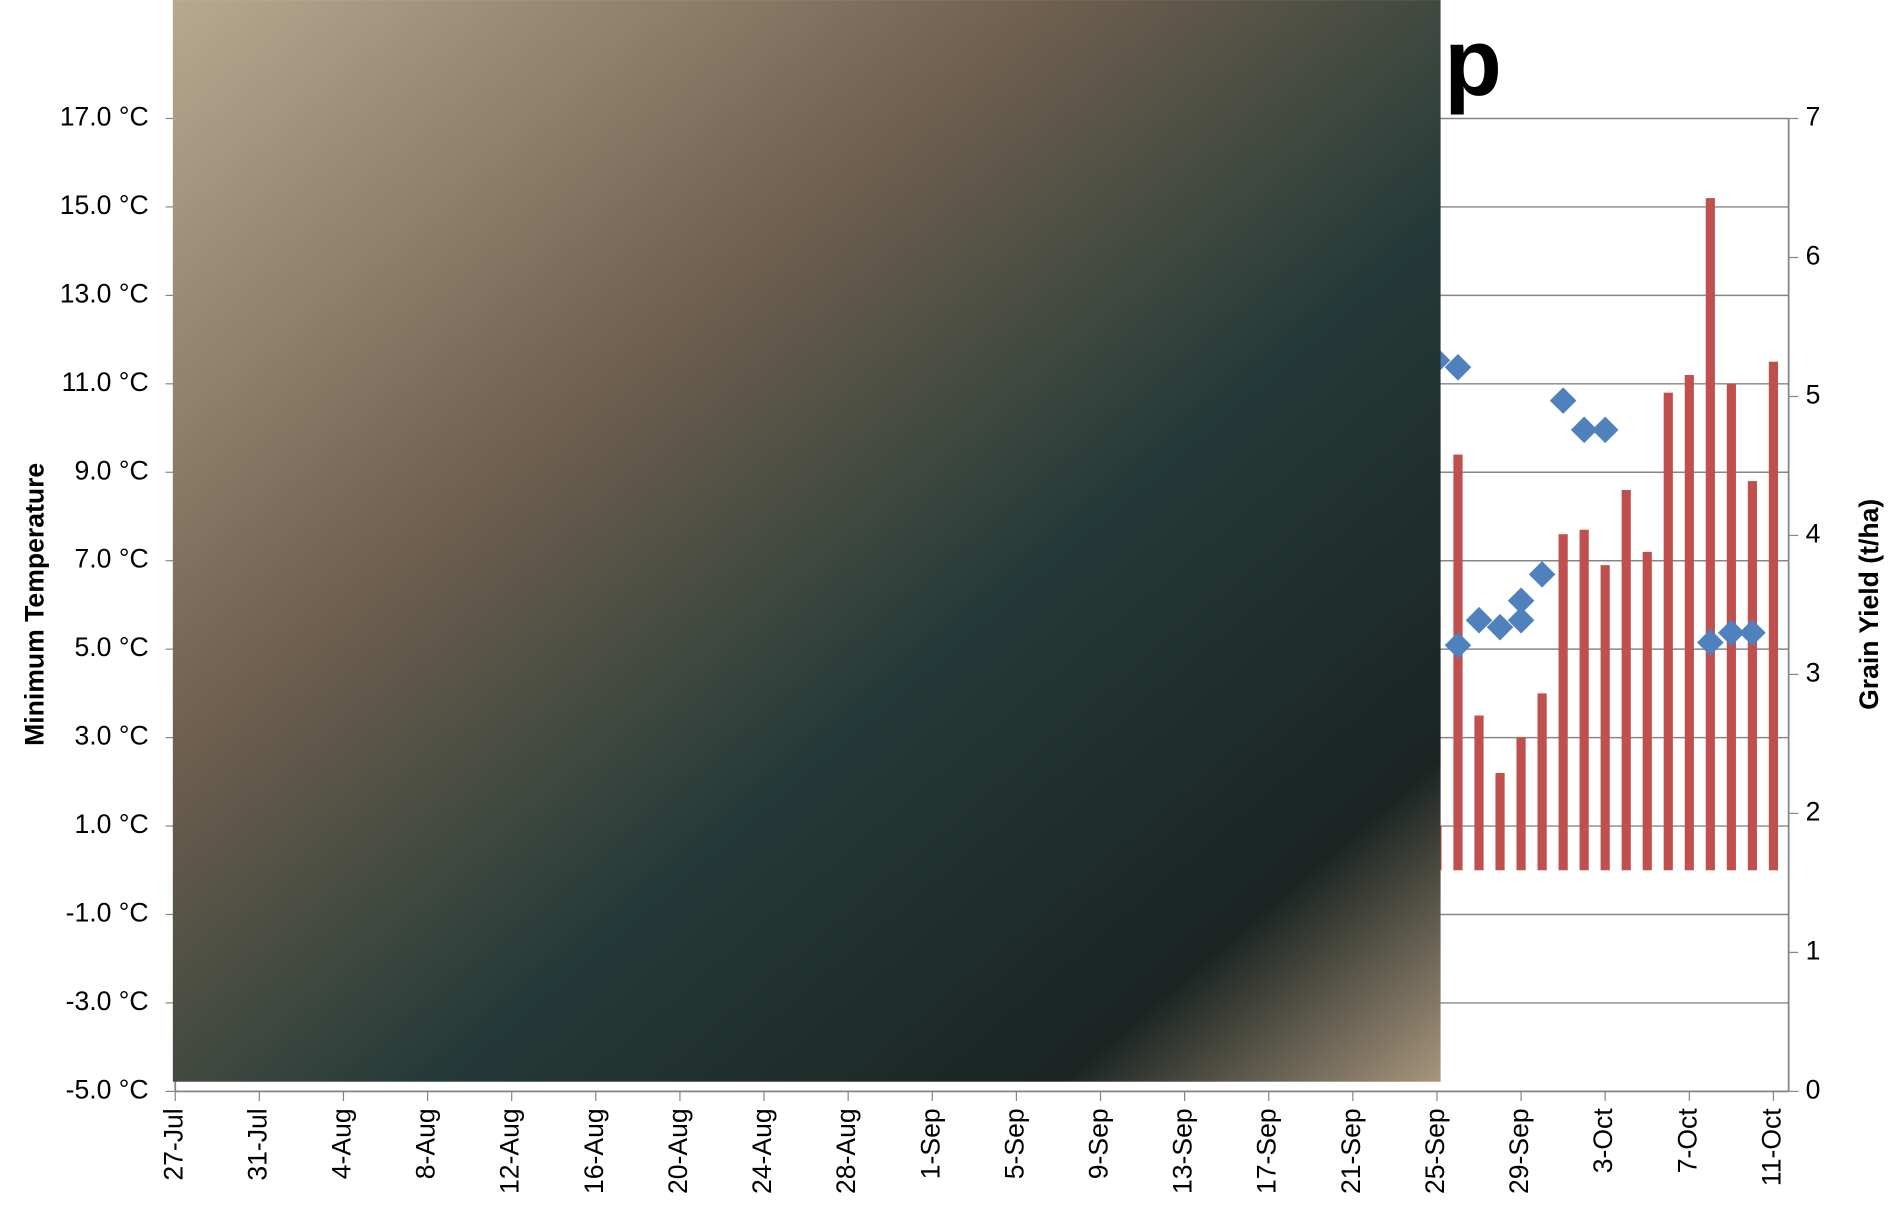 This screenshot has height=1228, width=1895. Describe the element at coordinates (104, 205) in the screenshot. I see `y-tick-label: 15.0 °C` at that location.